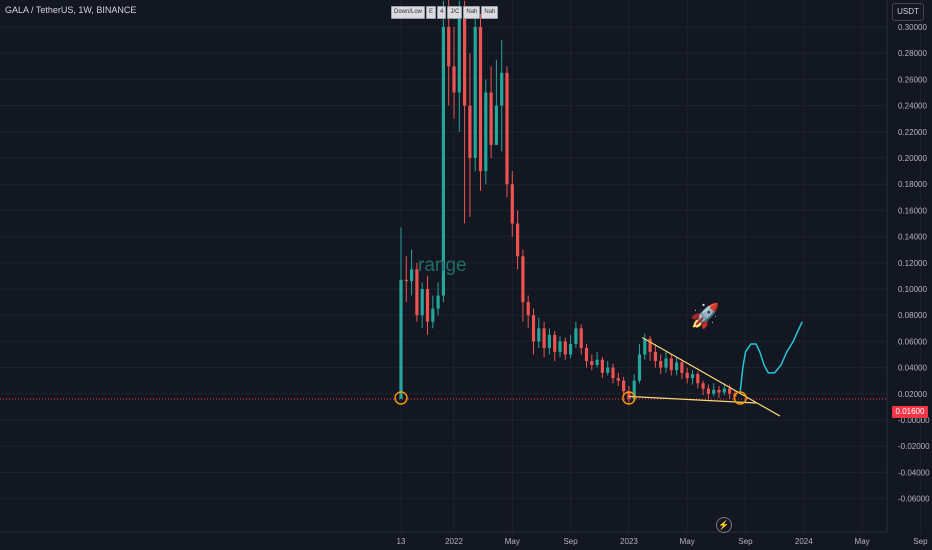 This screenshot has width=932, height=550. What do you see at coordinates (71, 10) in the screenshot?
I see `symbol-title: GALA / TetherUS, 1W, BINANCE` at bounding box center [71, 10].